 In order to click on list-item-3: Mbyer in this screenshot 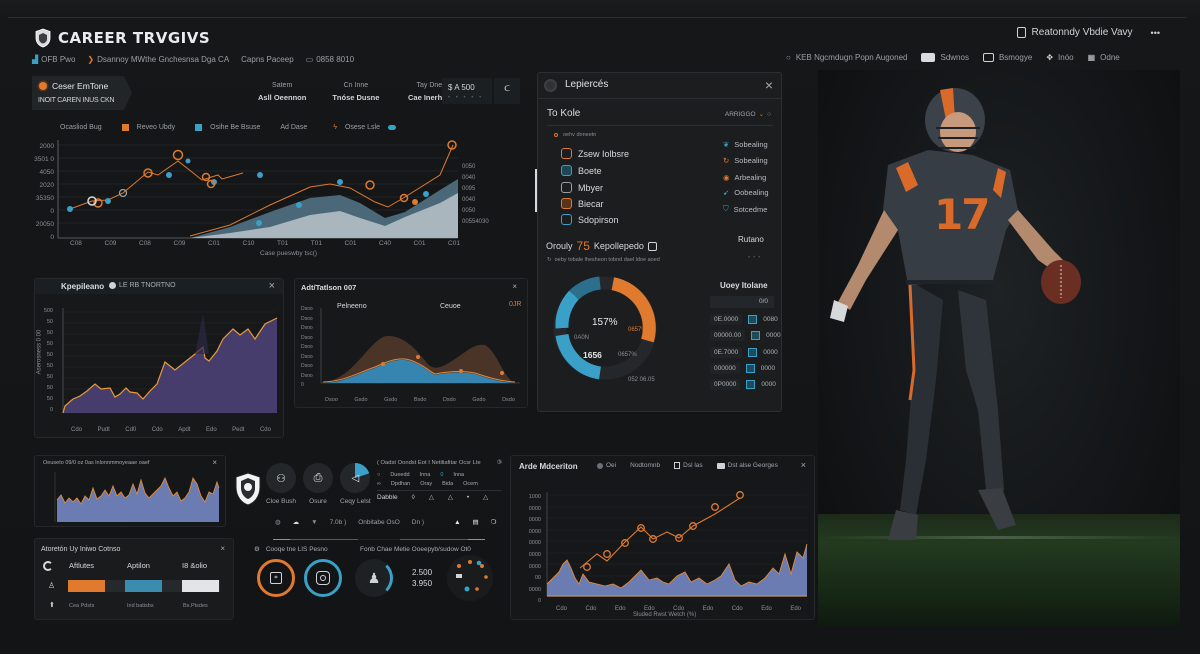, I will do `click(582, 187)`.